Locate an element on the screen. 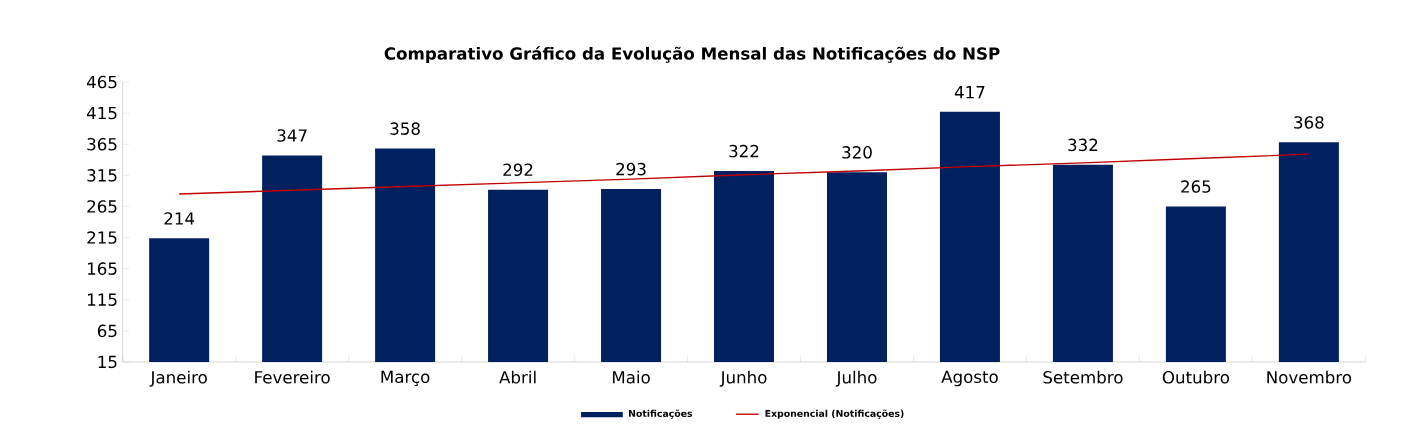 This screenshot has width=1406, height=432. data-label: 347 is located at coordinates (292, 135).